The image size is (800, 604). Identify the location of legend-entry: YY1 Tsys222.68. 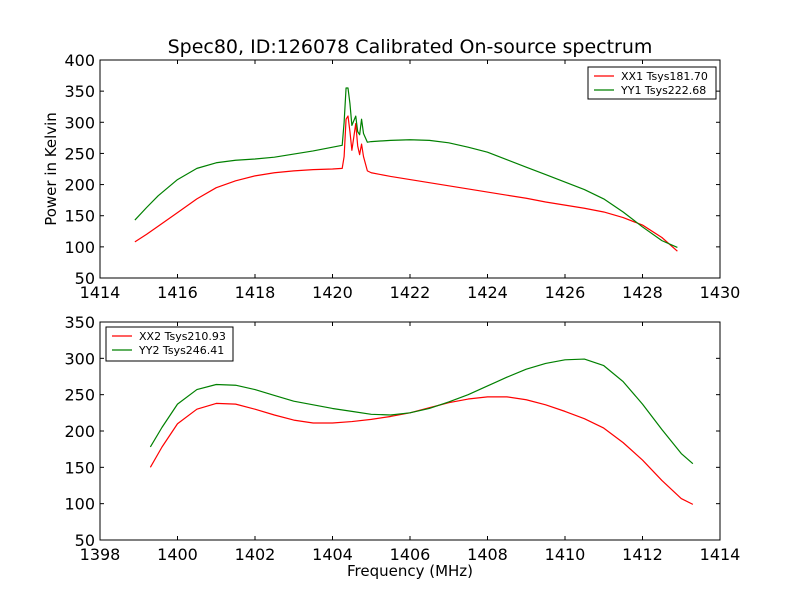
(663, 90).